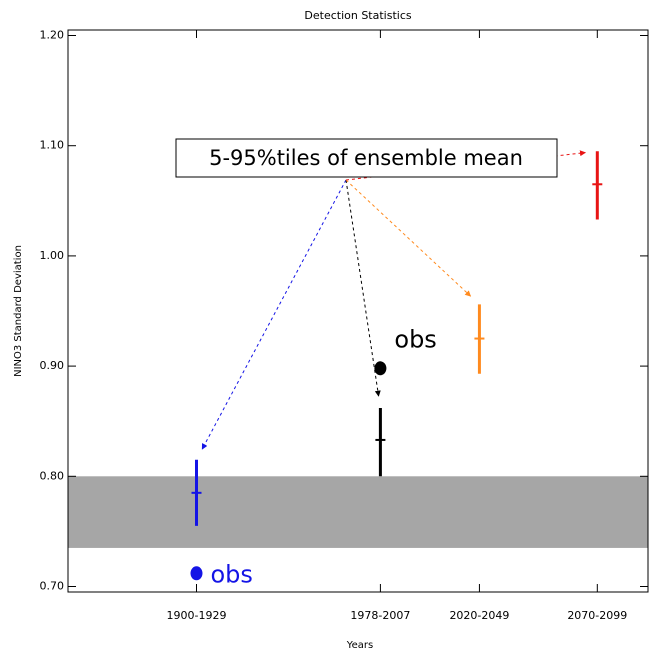 The height and width of the screenshot is (652, 649). I want to click on annotation-text: 5-95%tiles of ensemble mean, so click(366, 158).